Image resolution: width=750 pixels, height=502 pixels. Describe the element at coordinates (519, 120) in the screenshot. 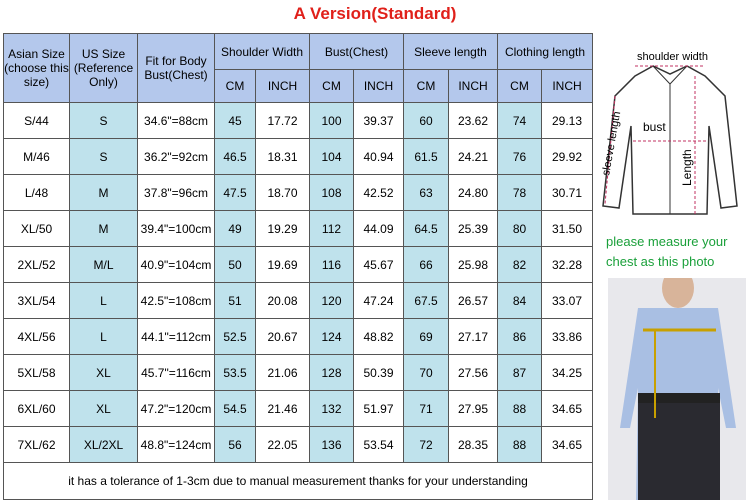

I see `cell: 74` at that location.